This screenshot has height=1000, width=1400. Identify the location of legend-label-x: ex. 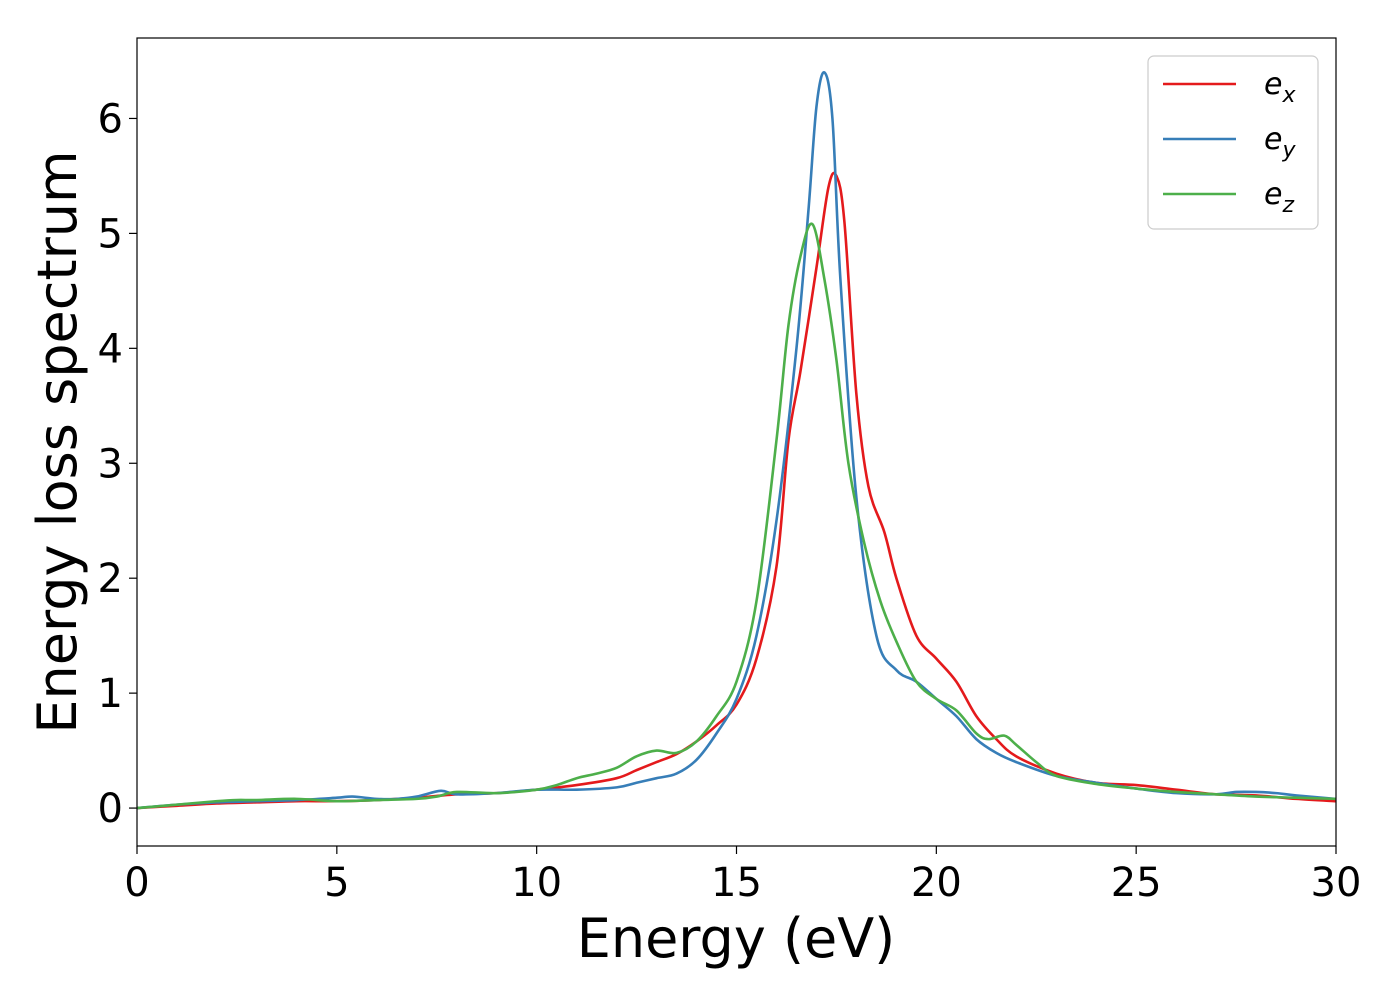
(1280, 87).